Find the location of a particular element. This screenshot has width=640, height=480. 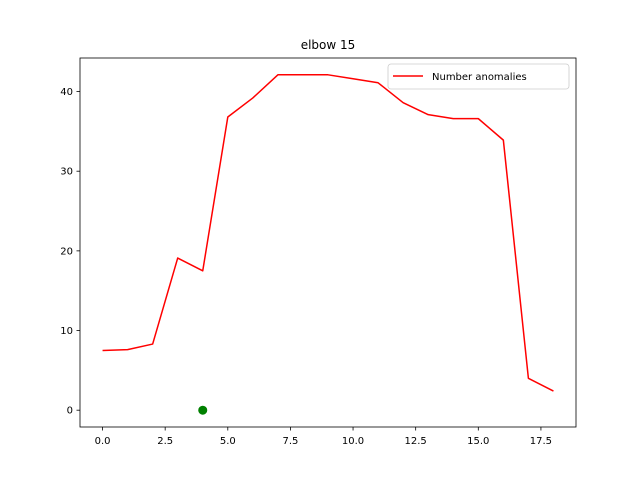

chart-title: elbow 15 is located at coordinates (328, 45).